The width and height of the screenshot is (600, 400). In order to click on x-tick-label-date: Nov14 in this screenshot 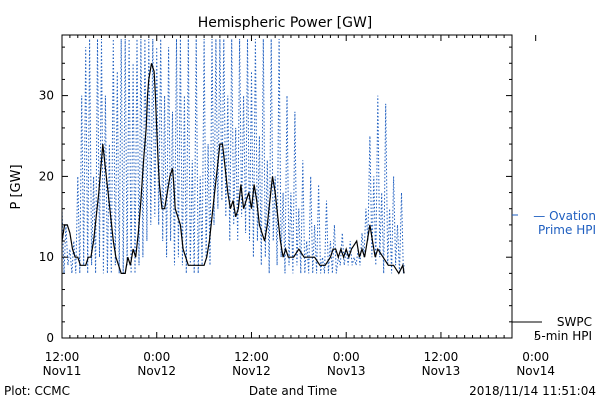, I will do `click(535, 371)`.